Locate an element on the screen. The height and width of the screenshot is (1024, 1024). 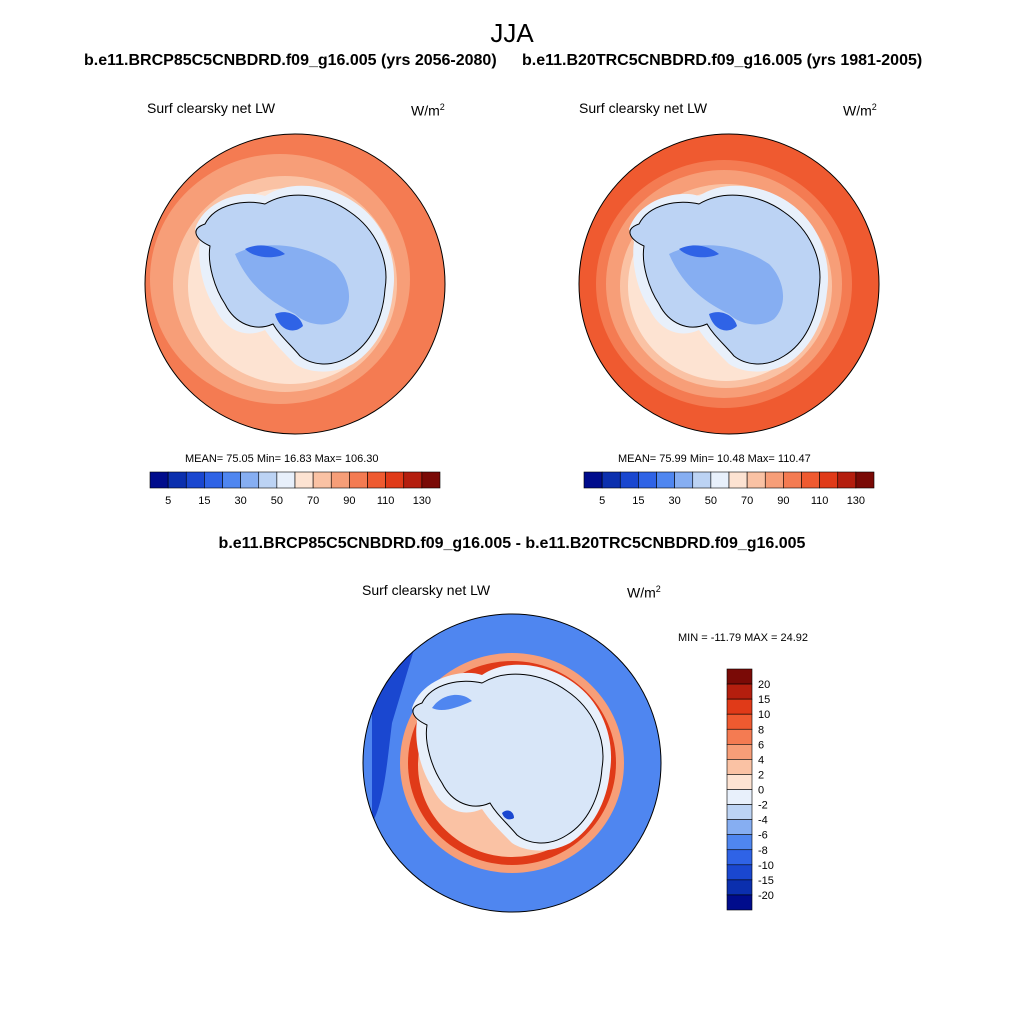
left-stats: MEAN= 75.05 Min= 16.83 Max= 106.30 is located at coordinates (282, 459).